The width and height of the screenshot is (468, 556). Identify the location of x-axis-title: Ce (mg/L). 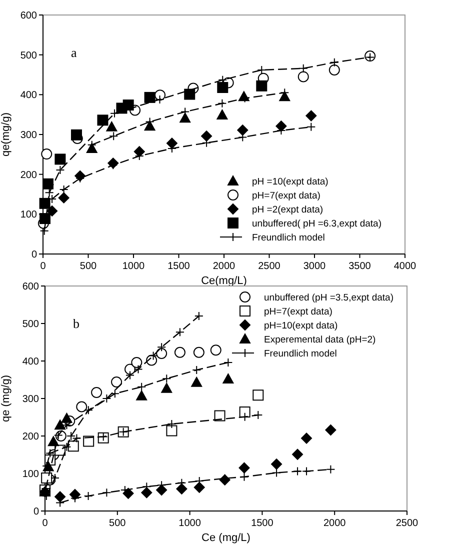
(226, 538).